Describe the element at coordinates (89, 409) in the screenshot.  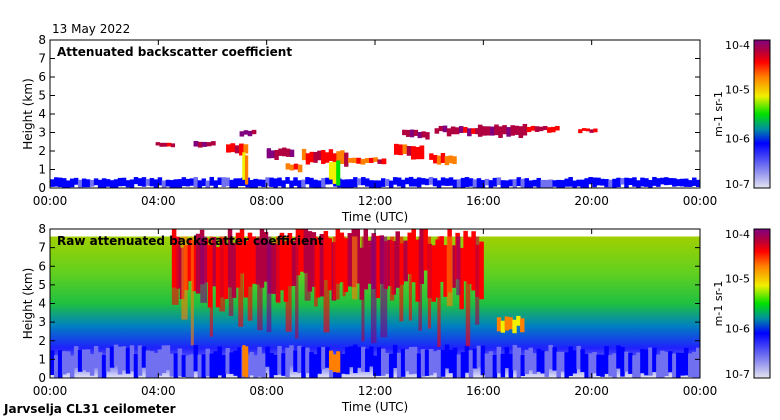
I see `footer-instrument: Jarvselja CL31 ceilometer` at that location.